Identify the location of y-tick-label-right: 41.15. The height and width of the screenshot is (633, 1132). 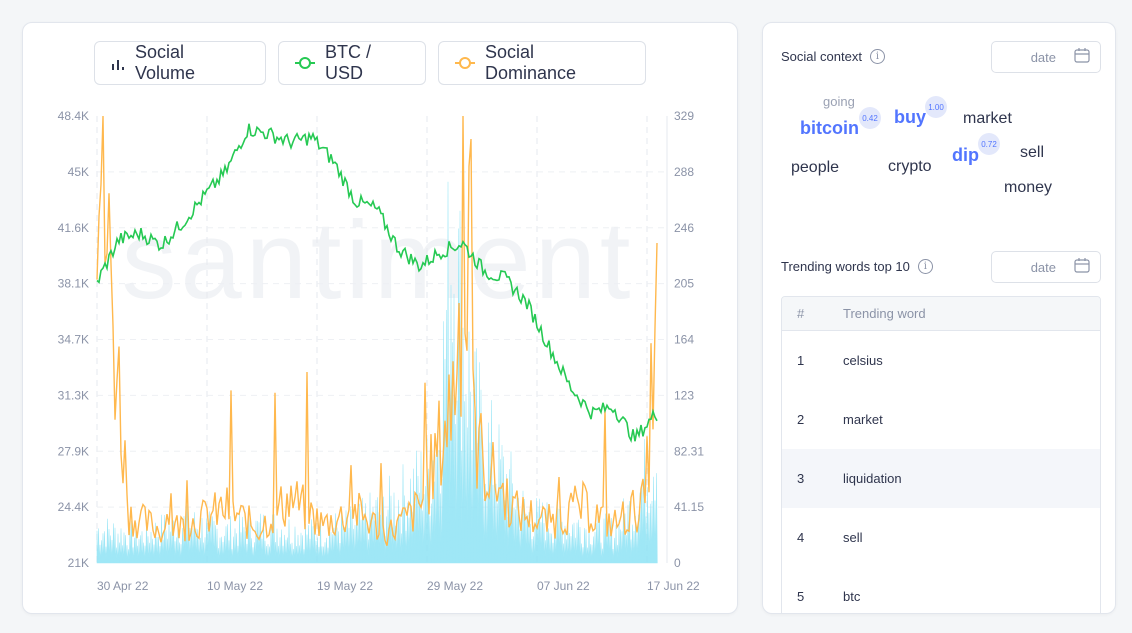
(689, 507).